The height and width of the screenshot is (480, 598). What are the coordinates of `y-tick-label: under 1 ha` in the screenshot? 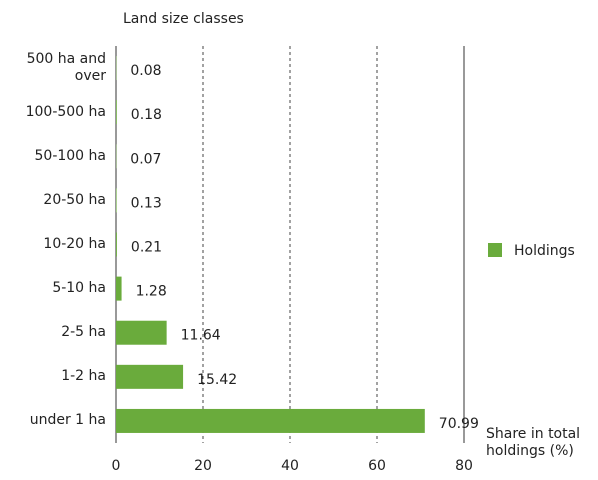 It's located at (67, 420).